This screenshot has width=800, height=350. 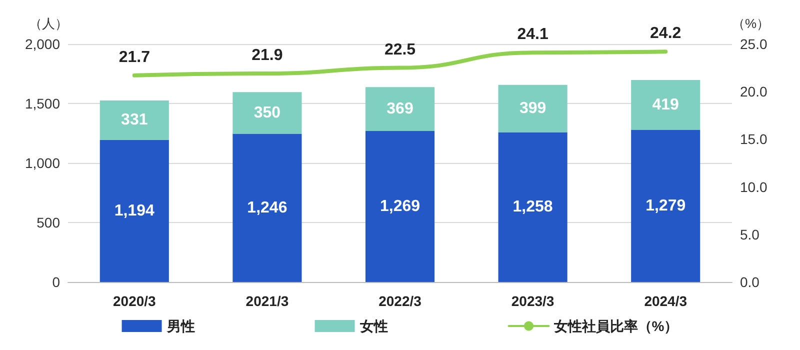 I want to click on data-label: 21.7, so click(x=134, y=57).